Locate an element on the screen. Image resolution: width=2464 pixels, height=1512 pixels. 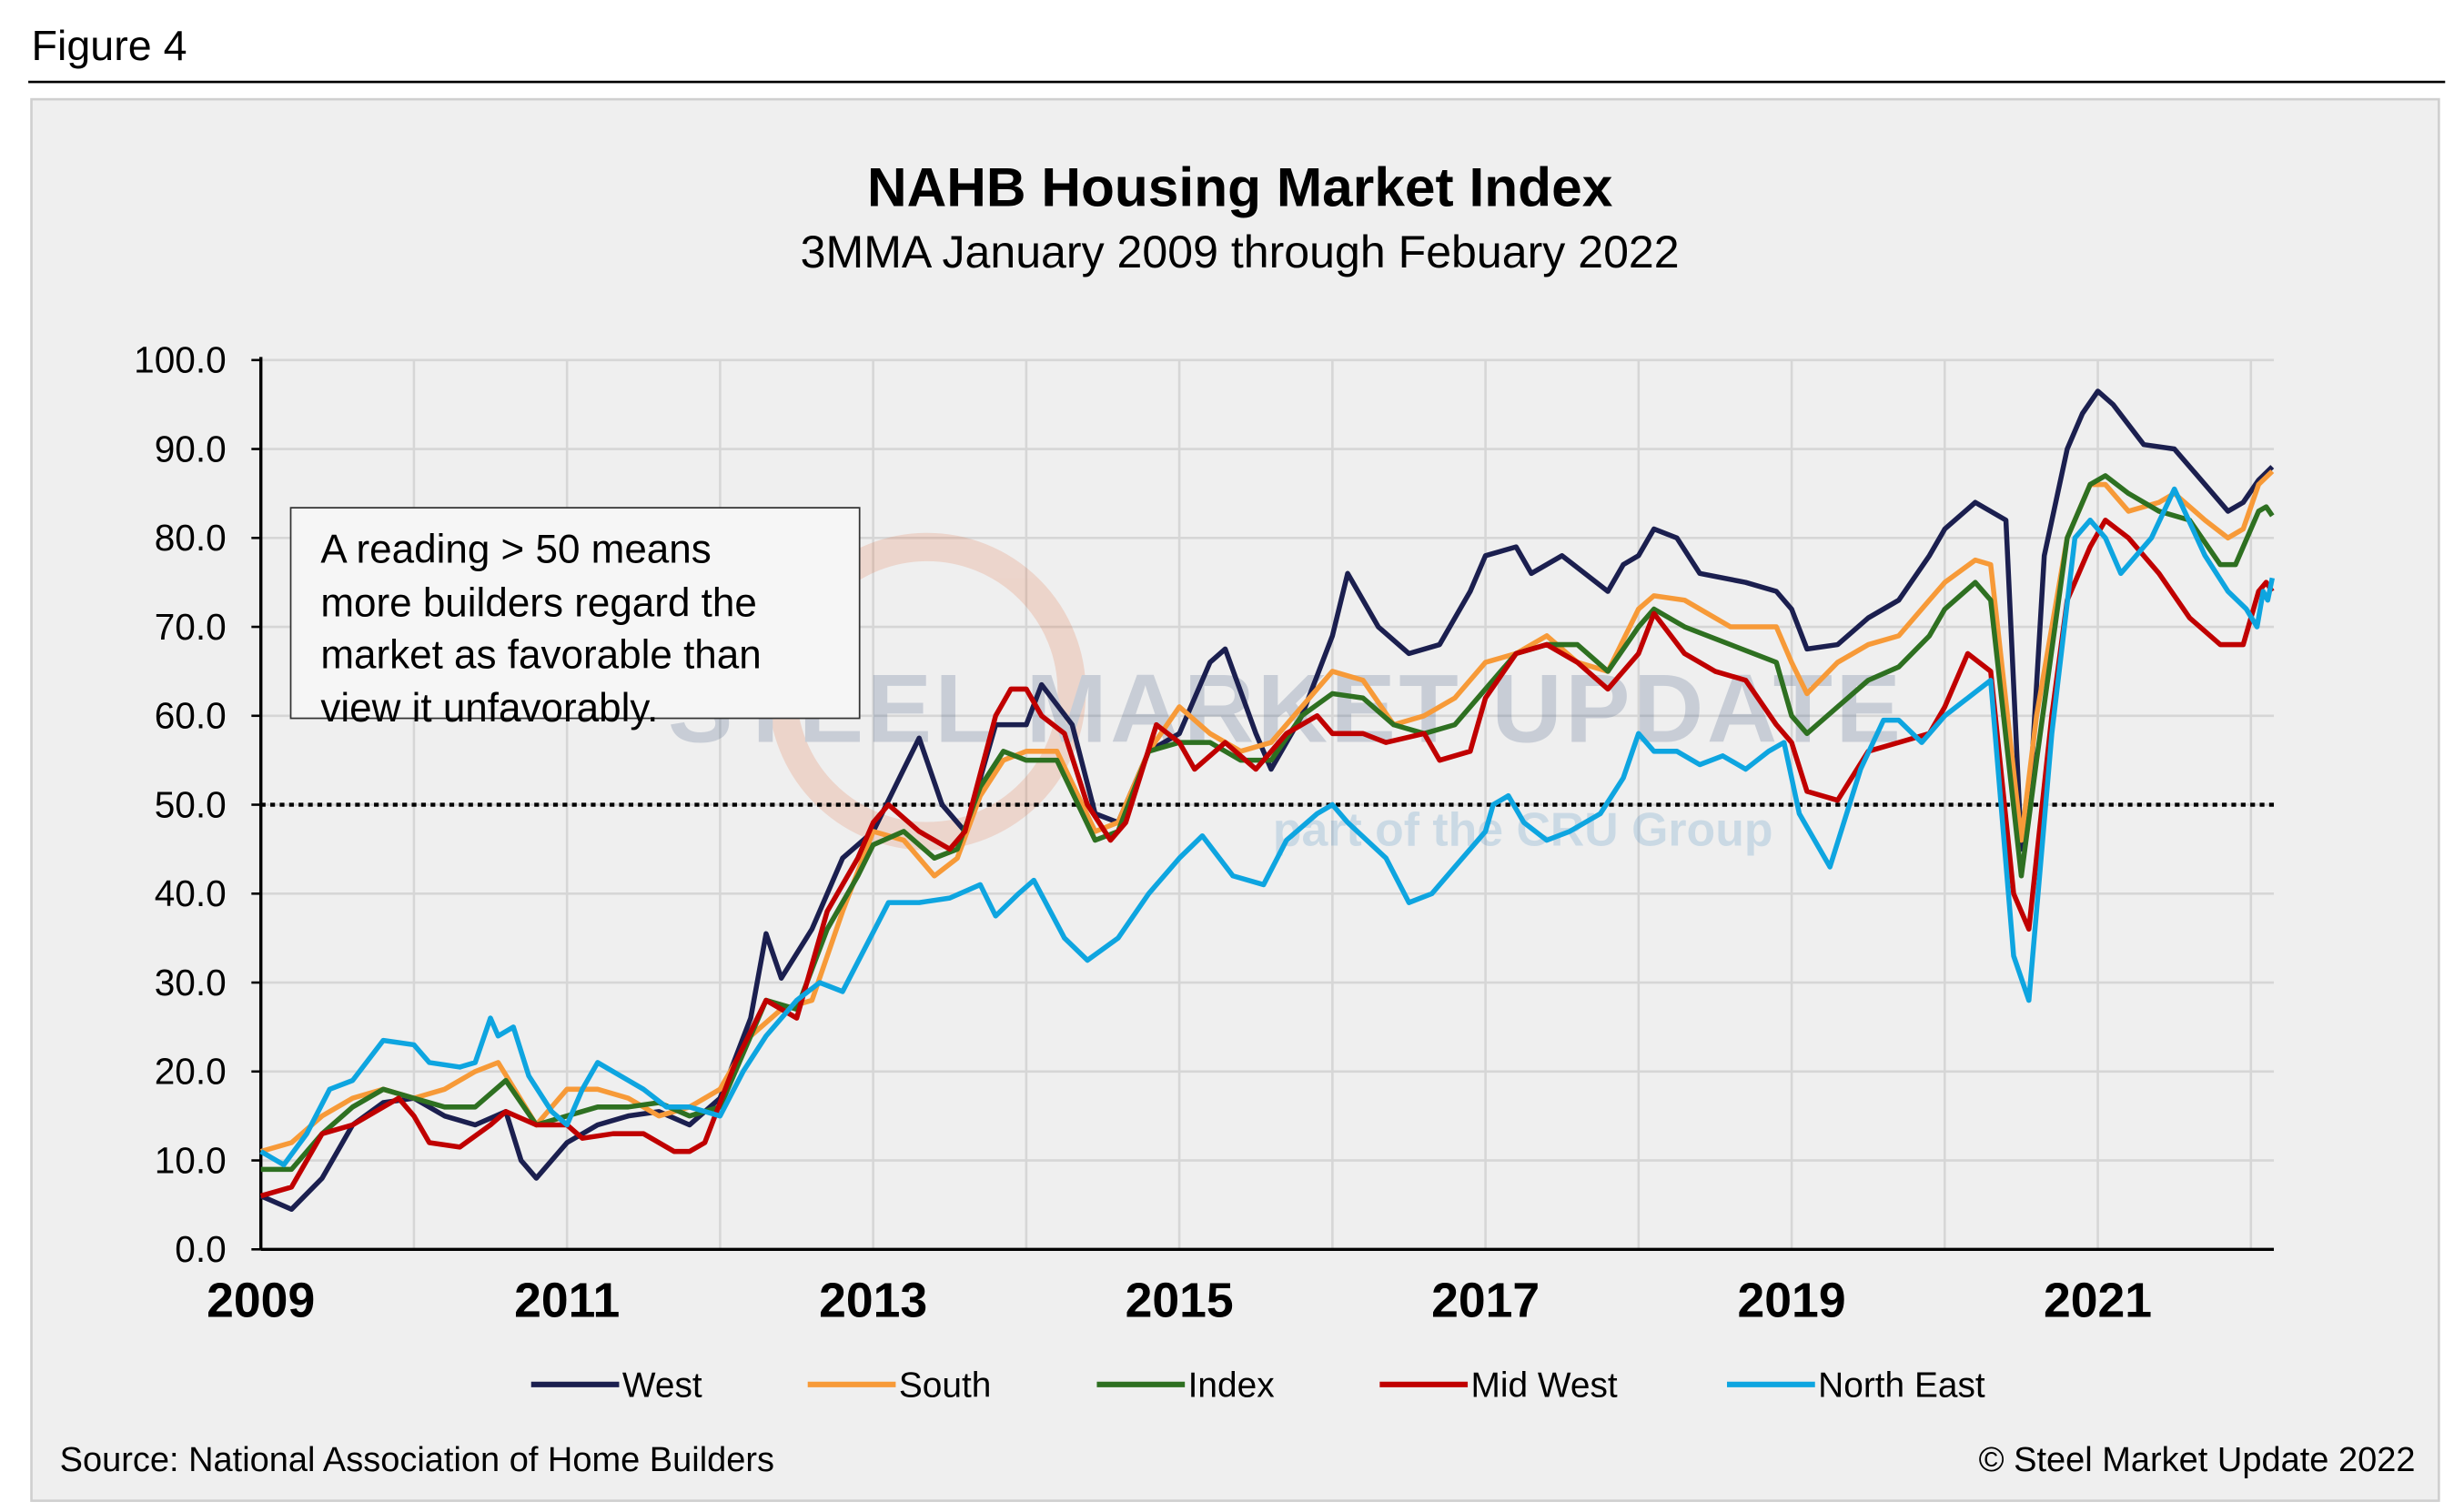
x-tick-label: 2019 is located at coordinates (1792, 1302).